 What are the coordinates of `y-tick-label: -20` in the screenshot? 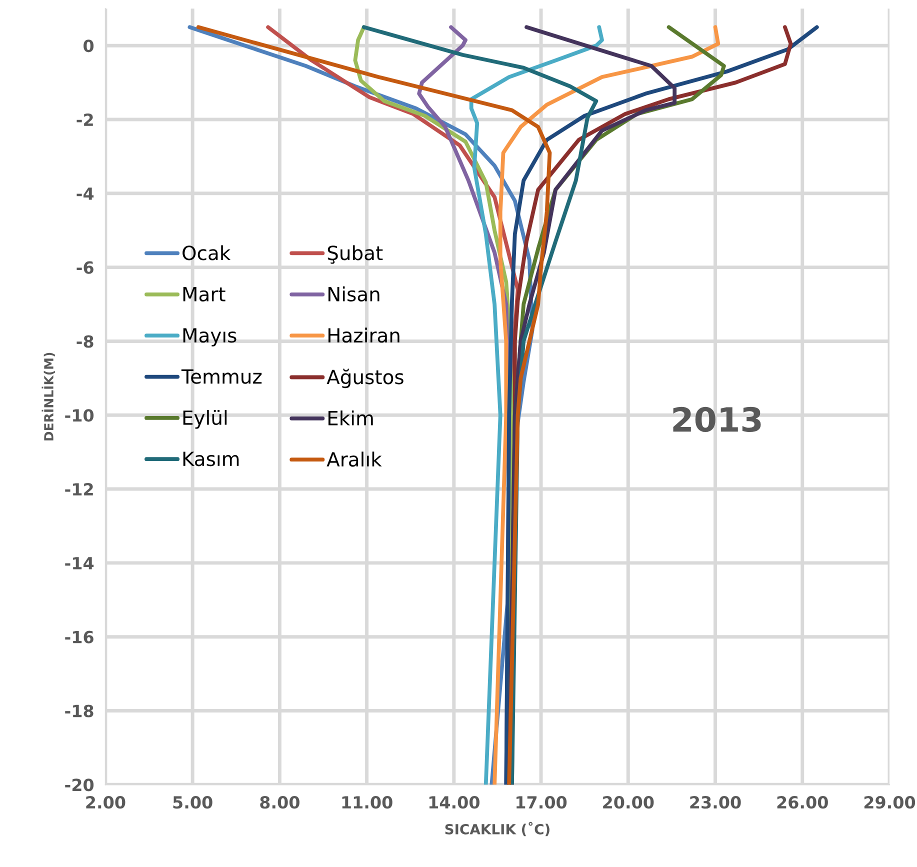 It's located at (79, 785).